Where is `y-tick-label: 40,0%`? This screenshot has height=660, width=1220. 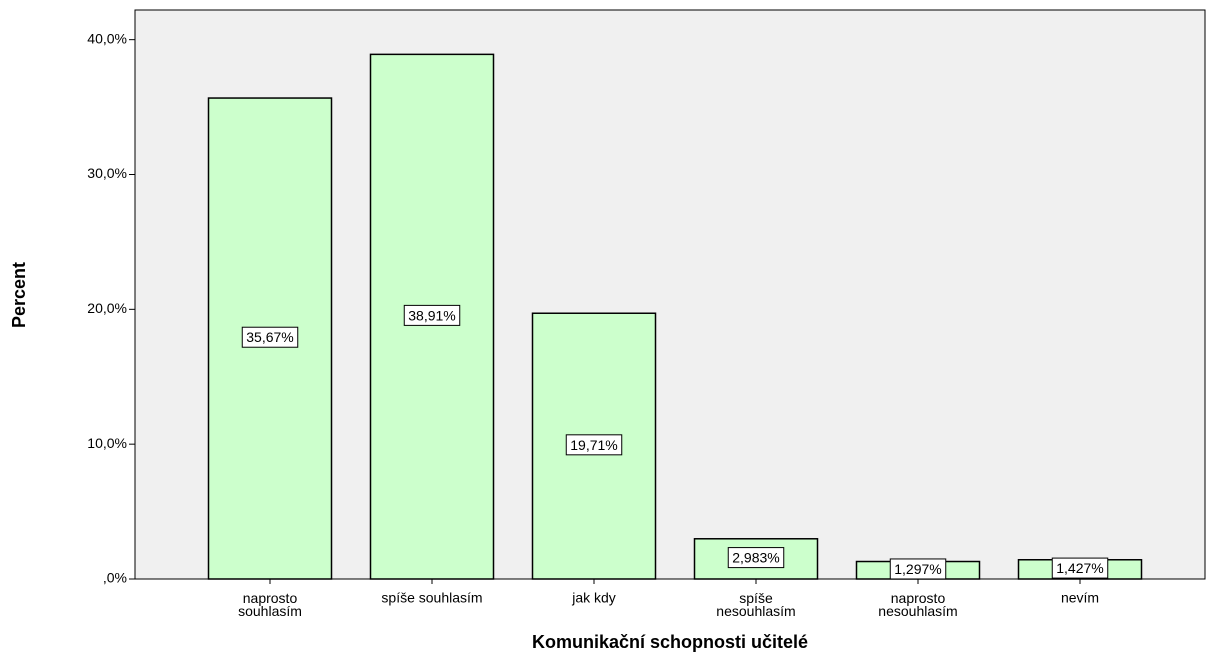
y-tick-label: 40,0% is located at coordinates (107, 38).